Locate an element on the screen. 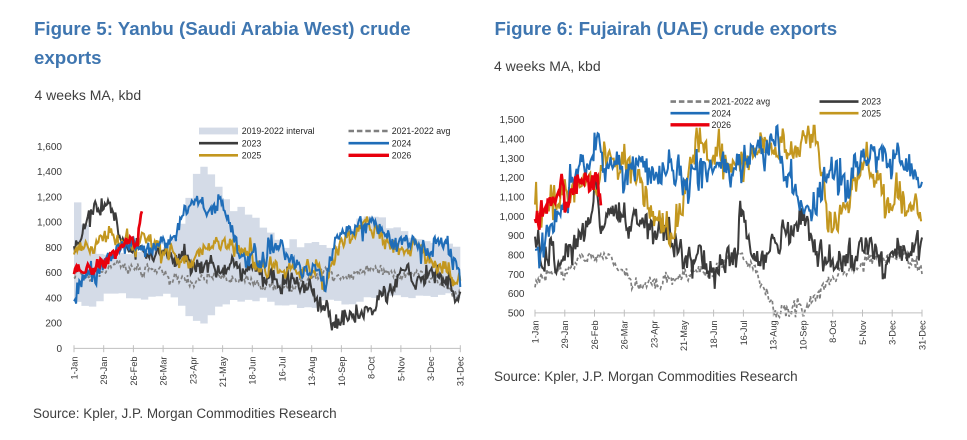 The width and height of the screenshot is (967, 440). svg-text: 400 is located at coordinates (53, 298).